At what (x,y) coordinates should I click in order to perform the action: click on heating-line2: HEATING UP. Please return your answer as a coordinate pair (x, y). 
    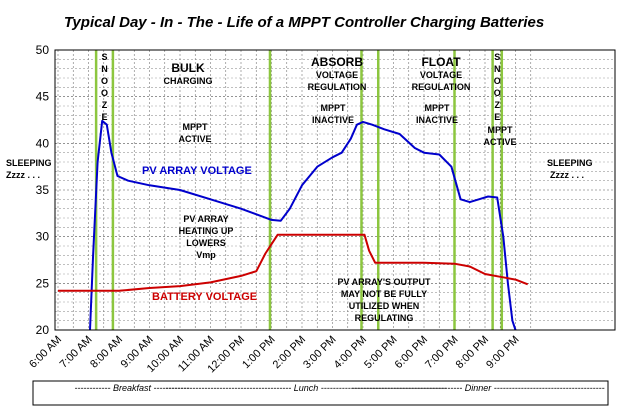
    Looking at the image, I should click on (206, 231).